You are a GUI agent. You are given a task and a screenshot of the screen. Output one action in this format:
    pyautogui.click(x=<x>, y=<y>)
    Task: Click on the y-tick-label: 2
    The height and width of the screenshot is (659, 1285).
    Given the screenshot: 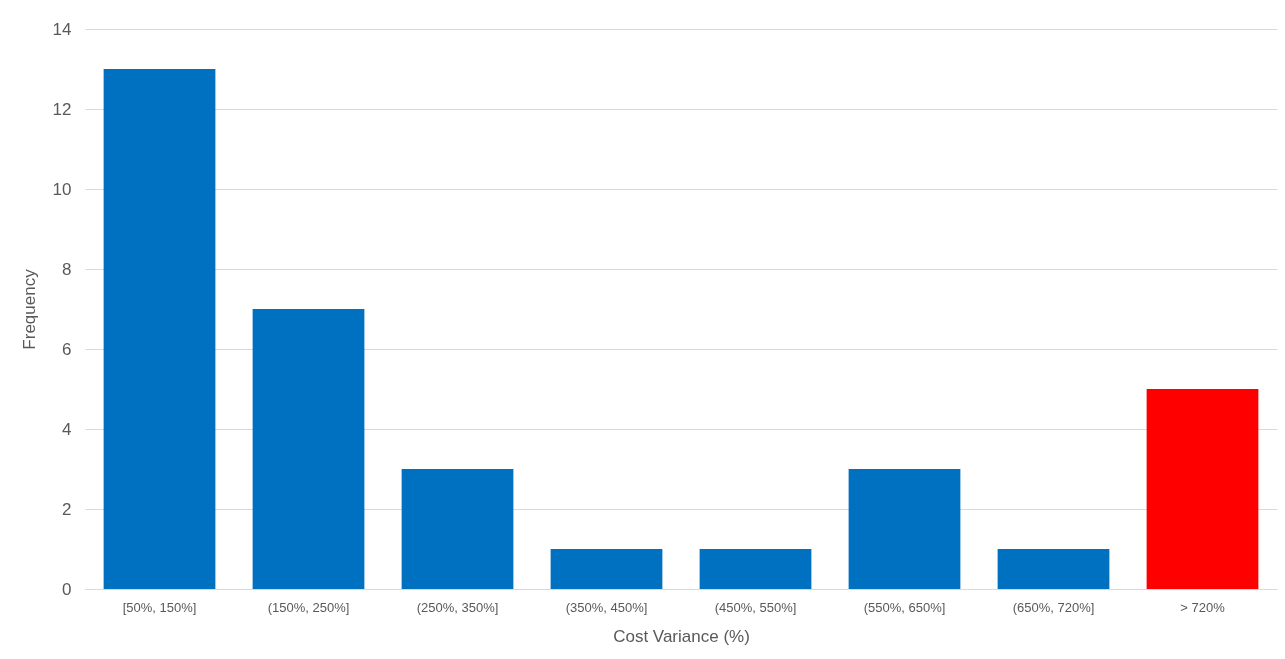 What is the action you would take?
    pyautogui.click(x=67, y=509)
    